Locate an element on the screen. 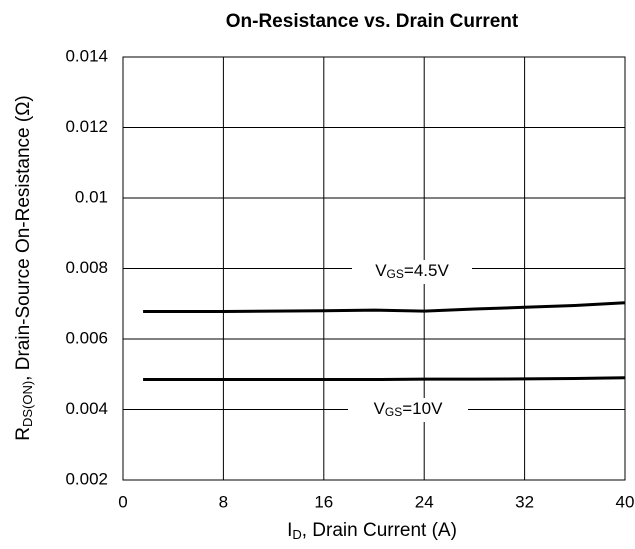 This screenshot has width=635, height=549. x-tick-label: 8 is located at coordinates (223, 501).